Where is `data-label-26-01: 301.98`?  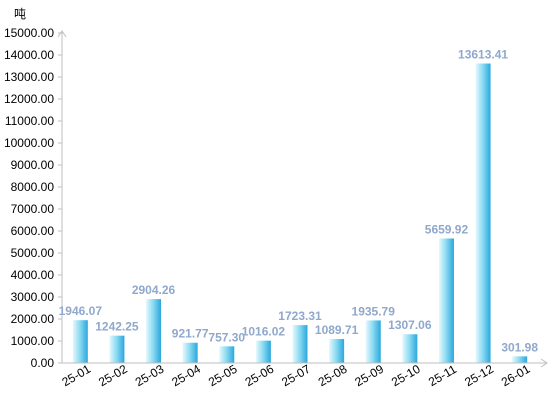 data-label-26-01: 301.98 is located at coordinates (519, 347).